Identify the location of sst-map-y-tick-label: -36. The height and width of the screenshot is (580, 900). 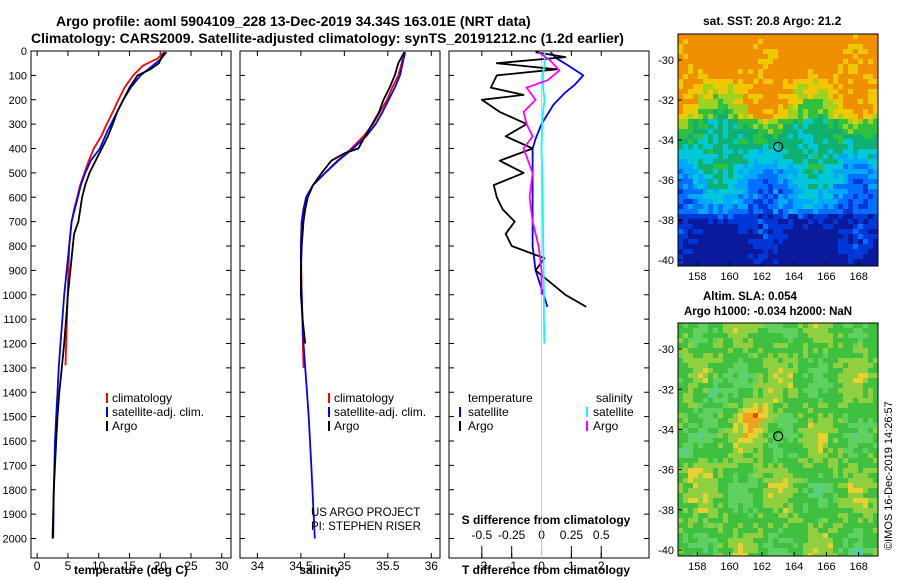
(666, 181).